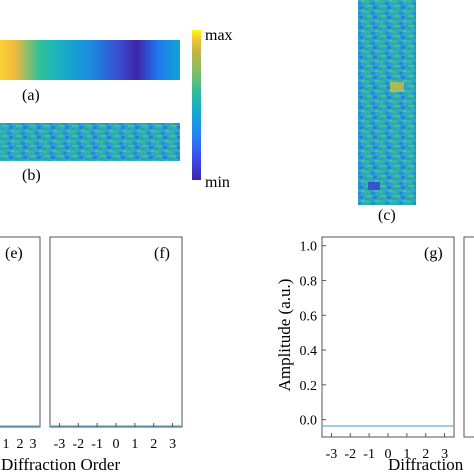  Describe the element at coordinates (60, 464) in the screenshot. I see `panel-e-xlabel: Diffraction Order` at that location.